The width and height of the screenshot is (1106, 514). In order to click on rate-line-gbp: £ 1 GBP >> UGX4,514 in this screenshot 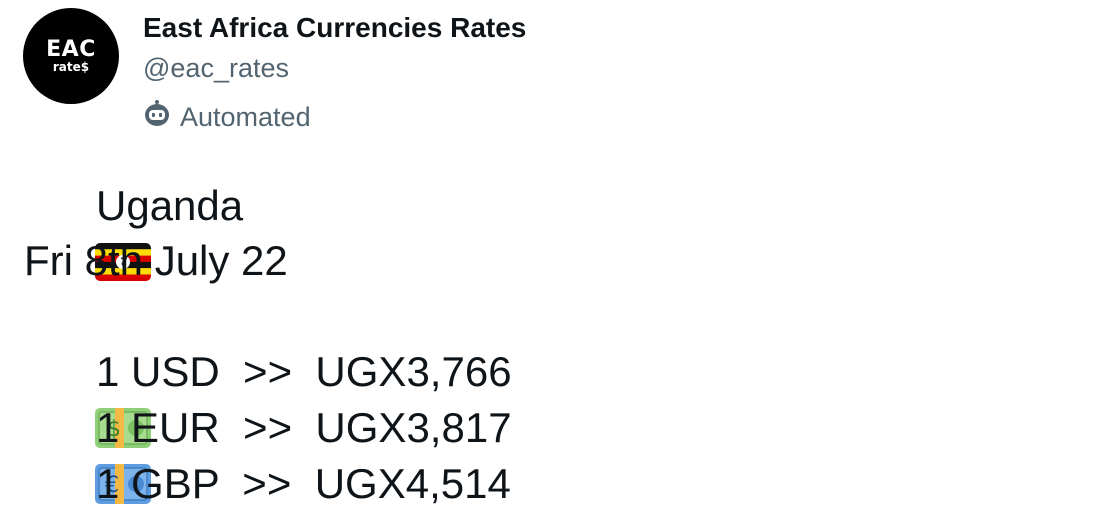, I will do `click(267, 484)`.